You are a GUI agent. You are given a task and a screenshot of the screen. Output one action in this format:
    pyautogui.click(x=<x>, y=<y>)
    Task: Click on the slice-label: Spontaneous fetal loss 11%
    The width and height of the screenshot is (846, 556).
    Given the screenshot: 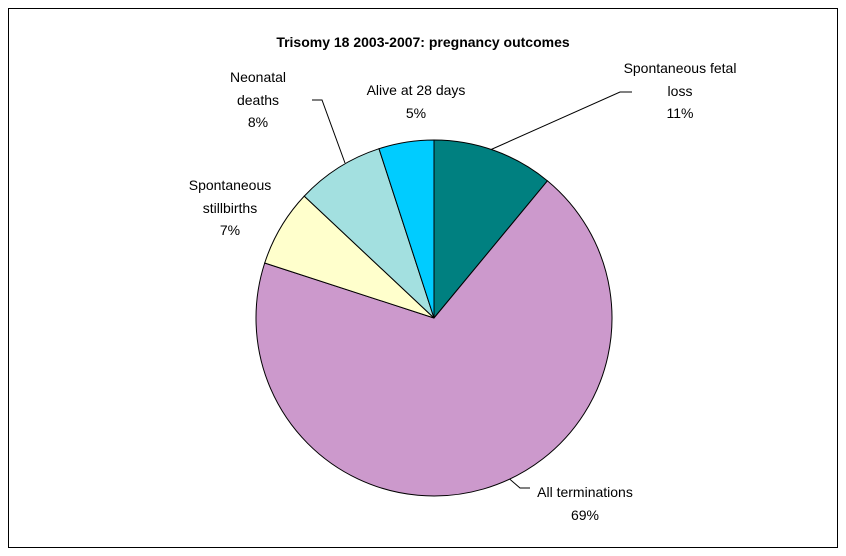 What is the action you would take?
    pyautogui.click(x=680, y=91)
    